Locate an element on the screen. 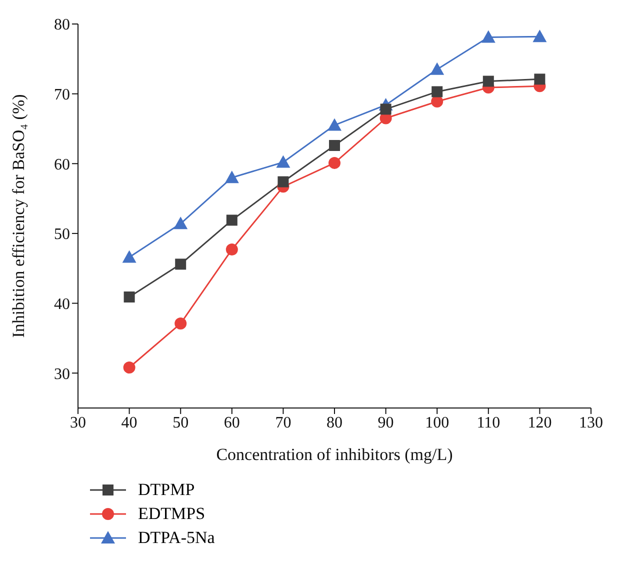 The height and width of the screenshot is (563, 619). x-tick-label: 30 is located at coordinates (78, 423).